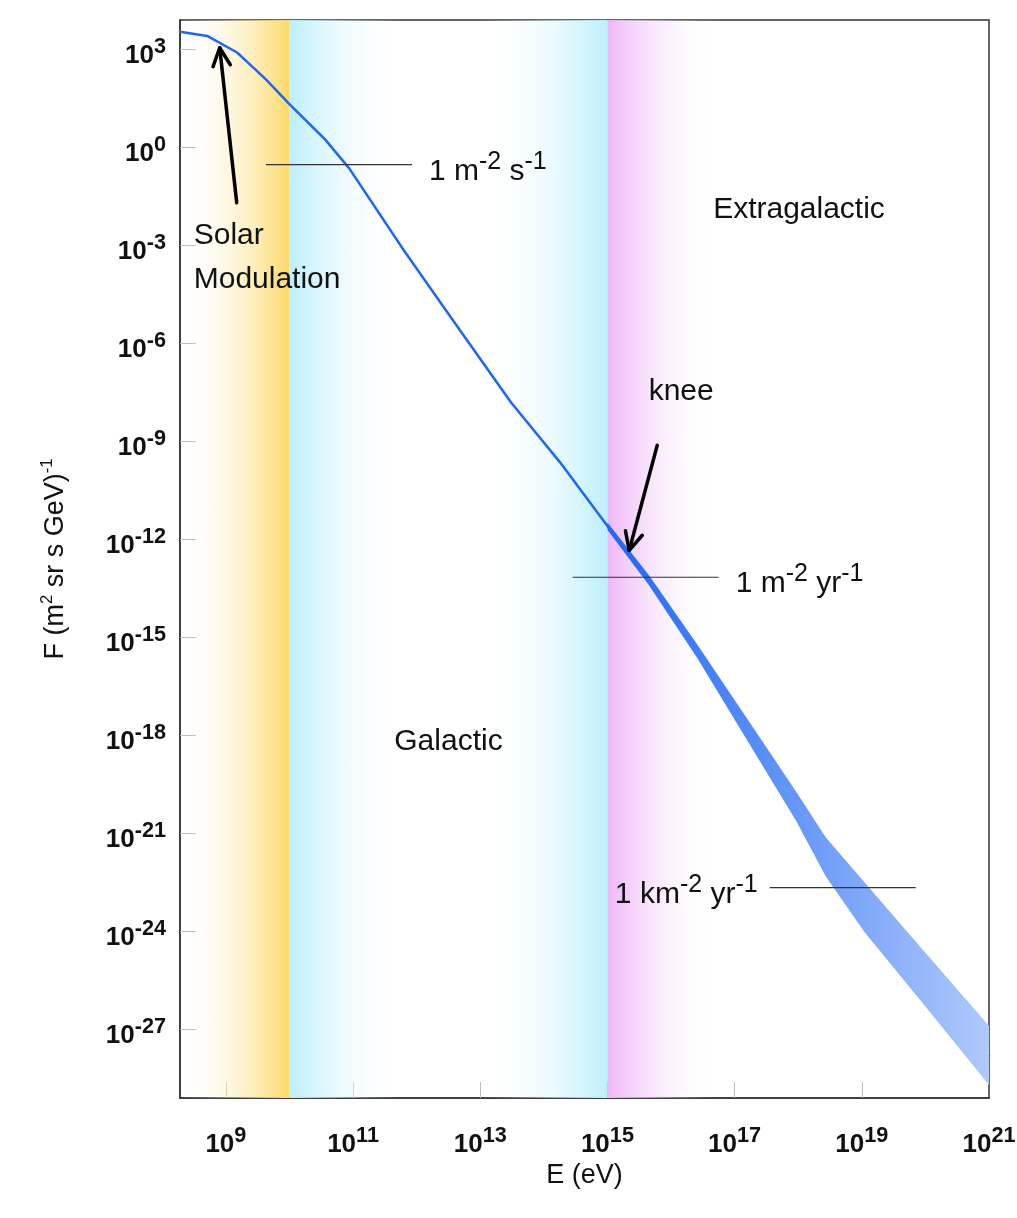 Image resolution: width=1017 pixels, height=1218 pixels. Describe the element at coordinates (145, 148) in the screenshot. I see `y-tick-label: 10$^{0}$` at that location.